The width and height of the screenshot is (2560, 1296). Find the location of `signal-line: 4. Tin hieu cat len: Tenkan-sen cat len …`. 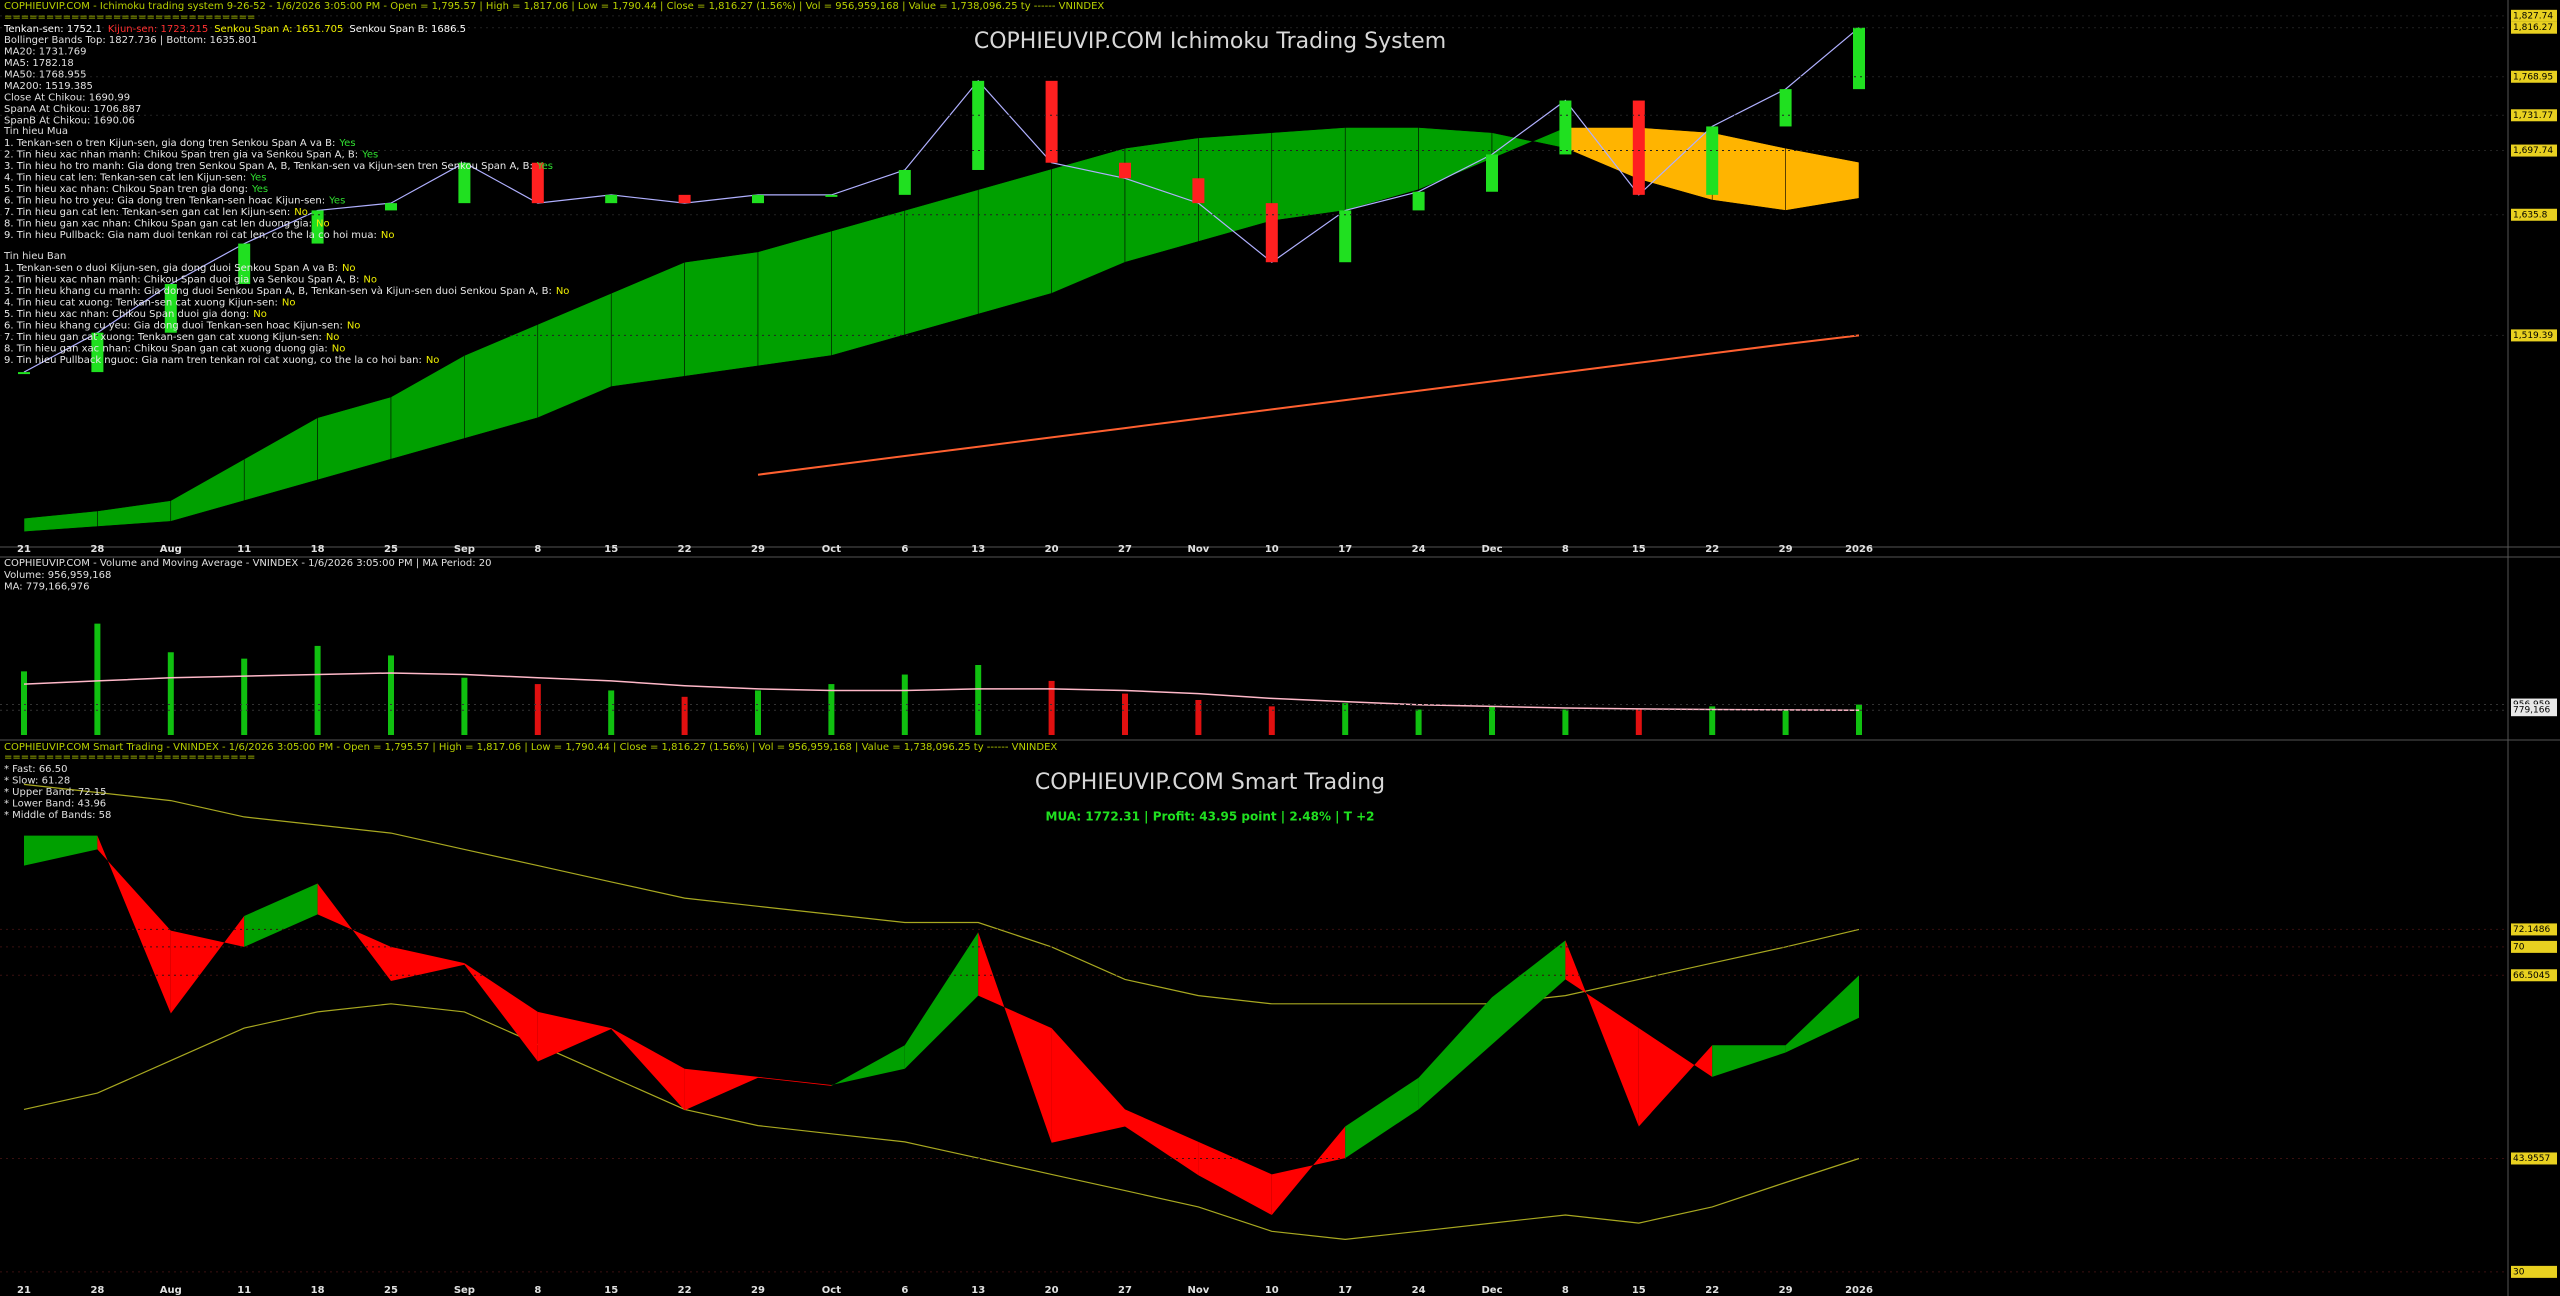

signal-line: 4. Tin hieu cat len: Tenkan-sen cat len … is located at coordinates (135, 178).